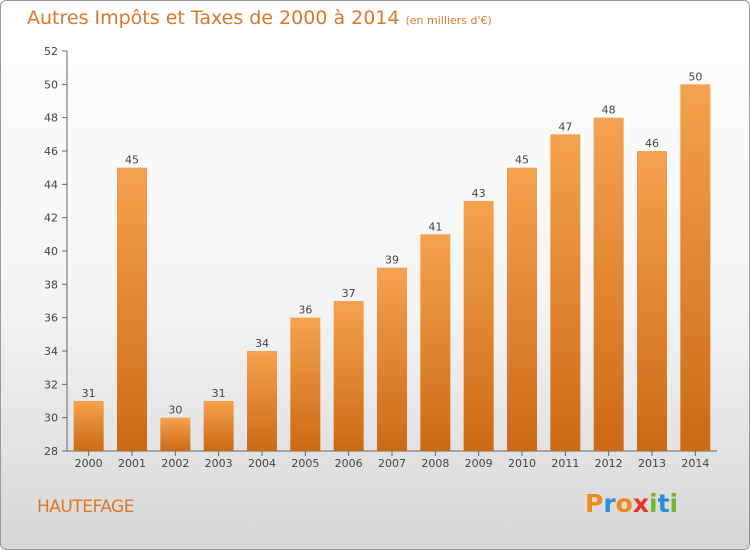  What do you see at coordinates (348, 376) in the screenshot?
I see `bar-2006` at bounding box center [348, 376].